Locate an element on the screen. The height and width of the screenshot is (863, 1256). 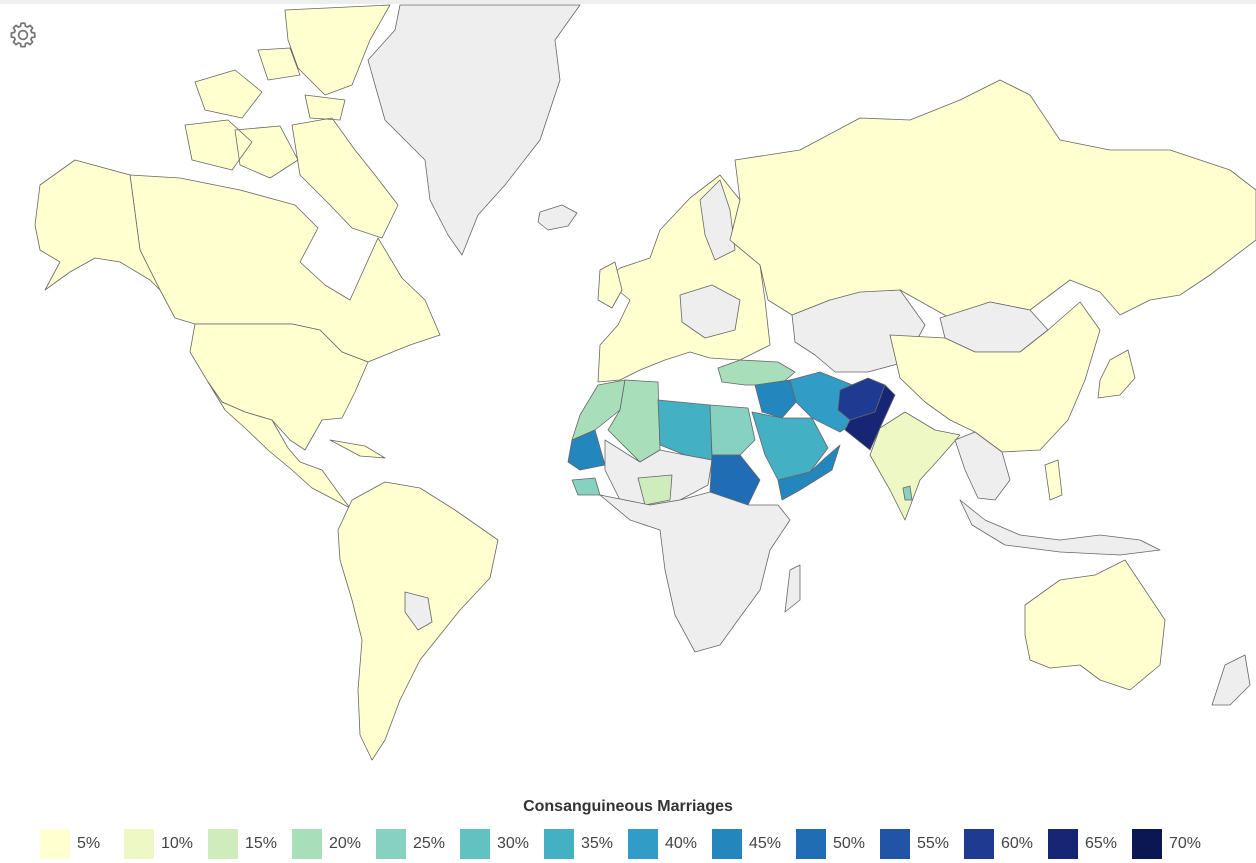
legend-label: 65% is located at coordinates (1101, 843).